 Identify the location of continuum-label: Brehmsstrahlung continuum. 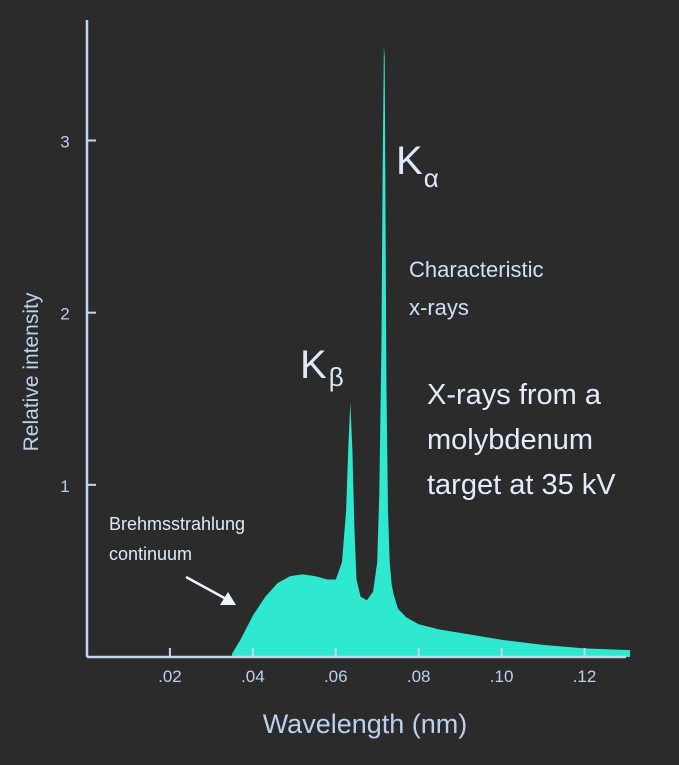
(179, 539).